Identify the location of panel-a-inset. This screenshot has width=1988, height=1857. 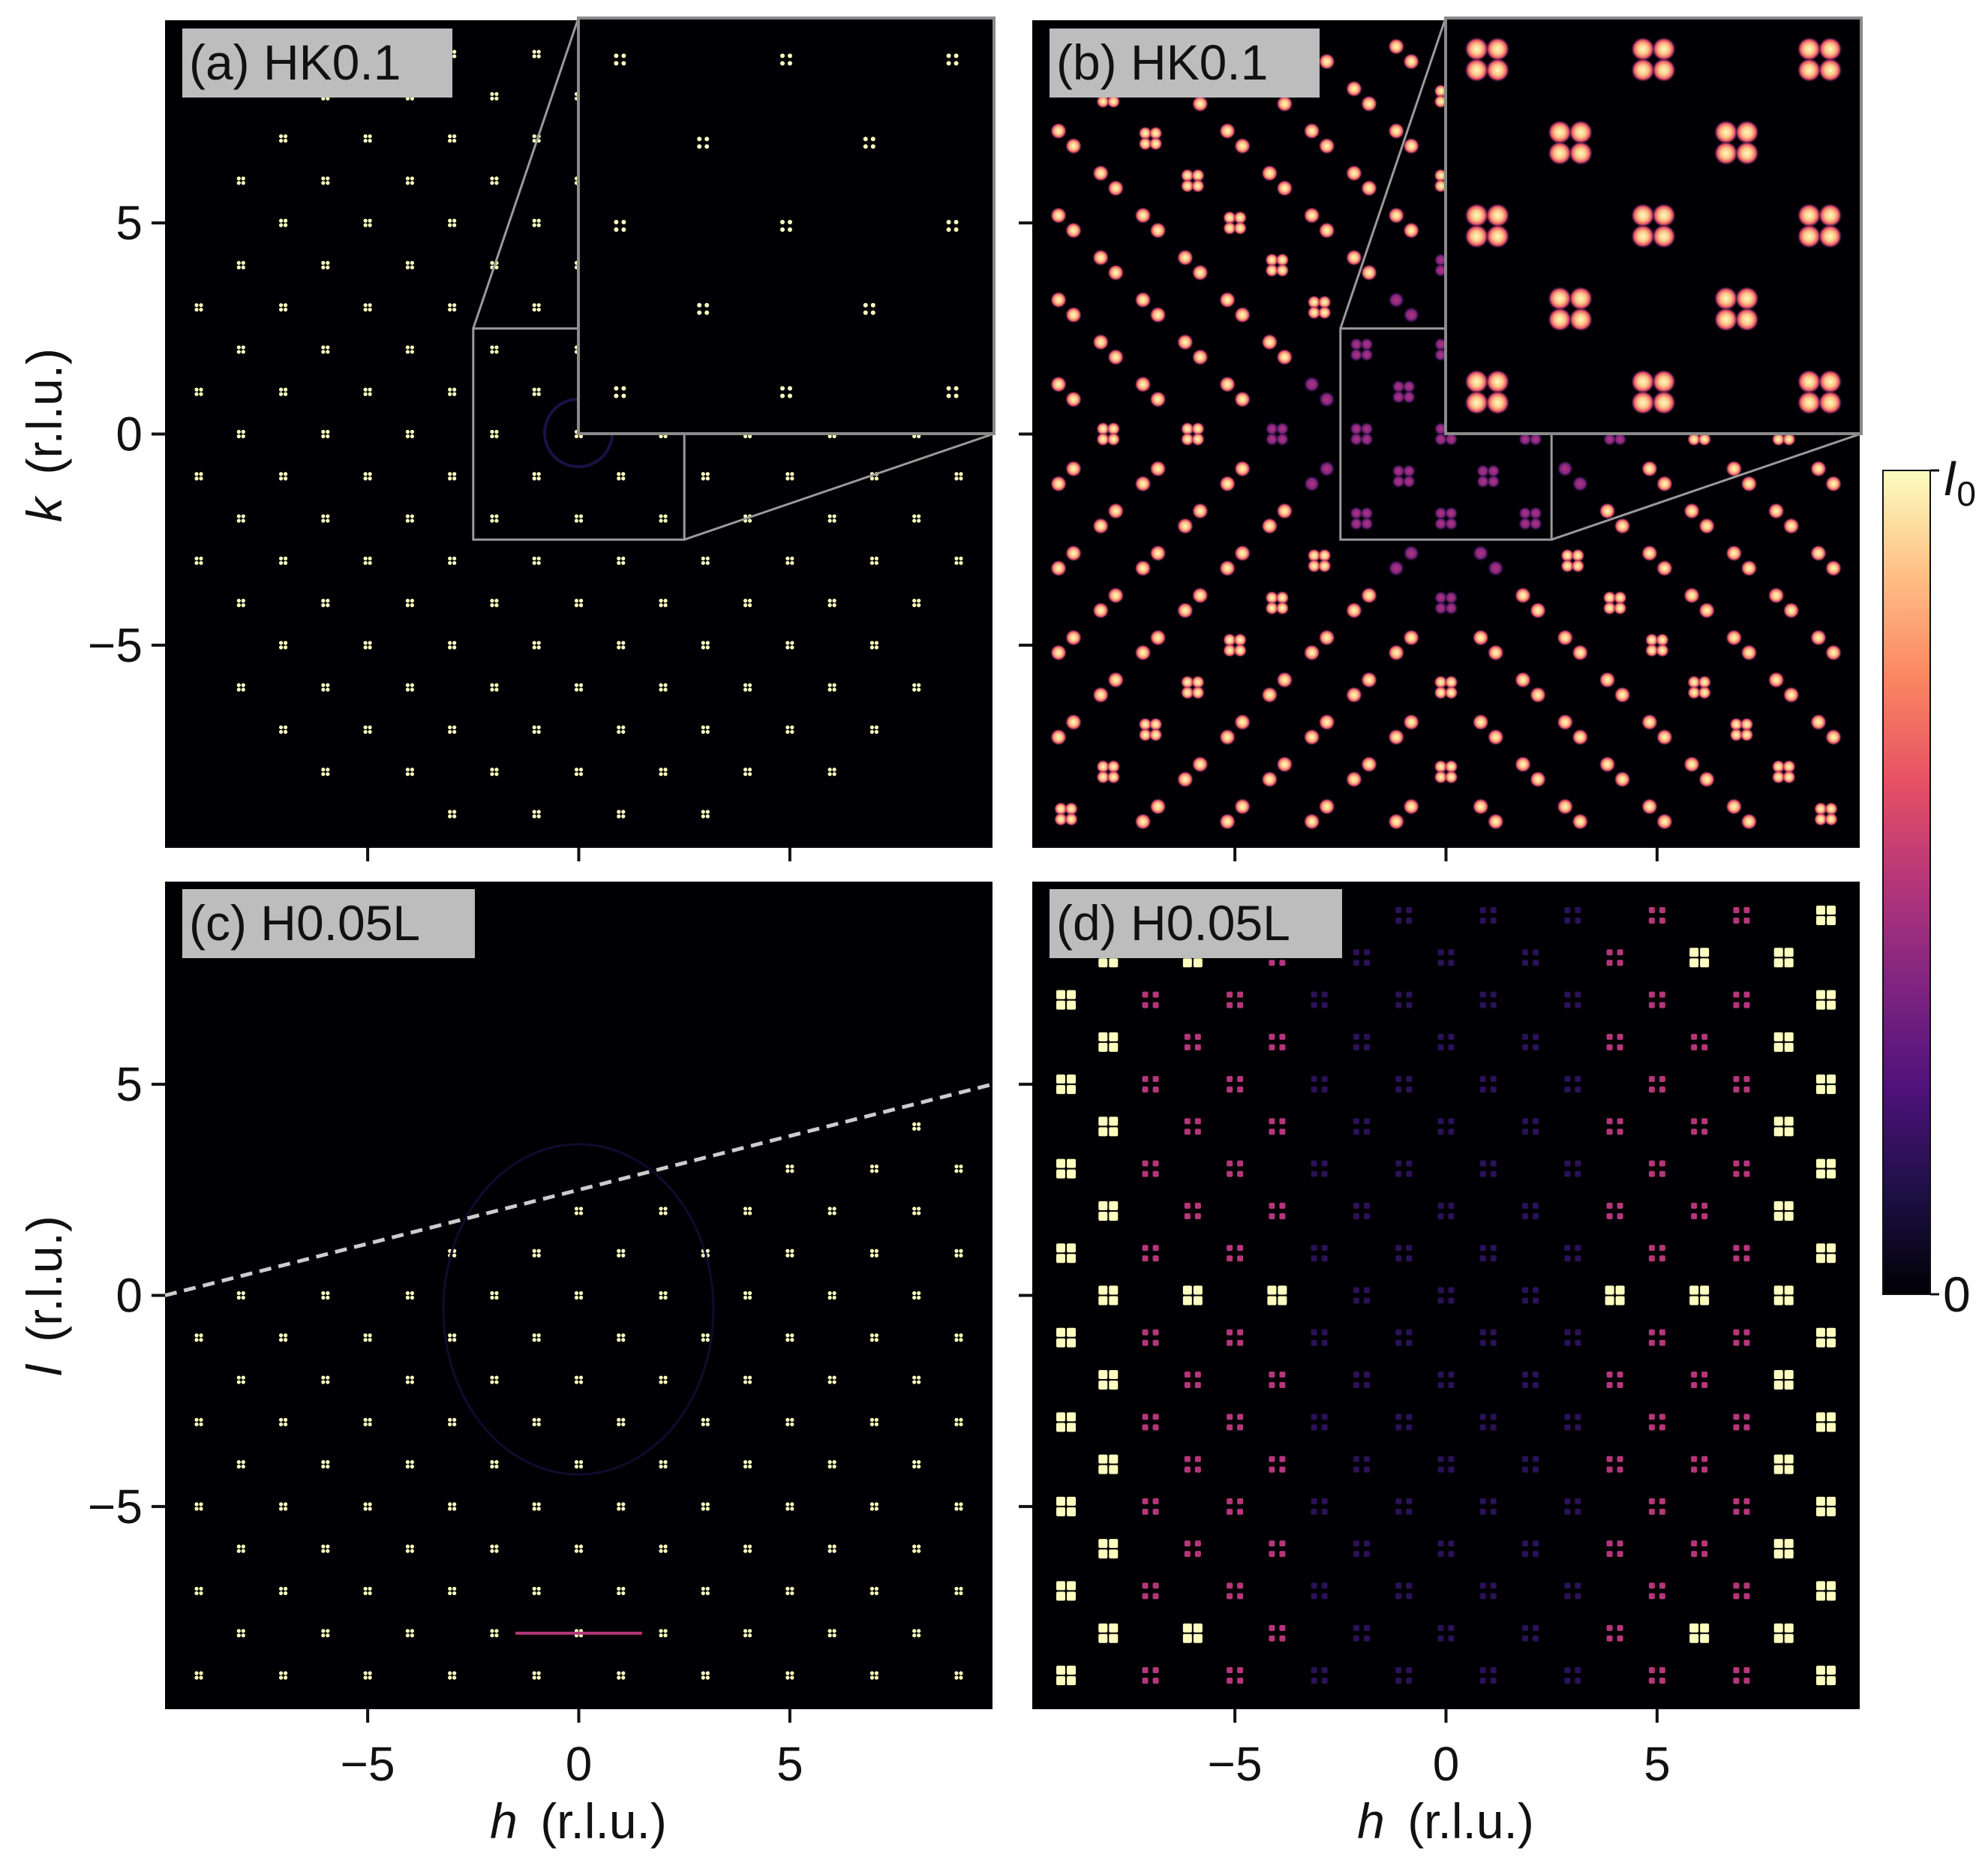
(786, 226).